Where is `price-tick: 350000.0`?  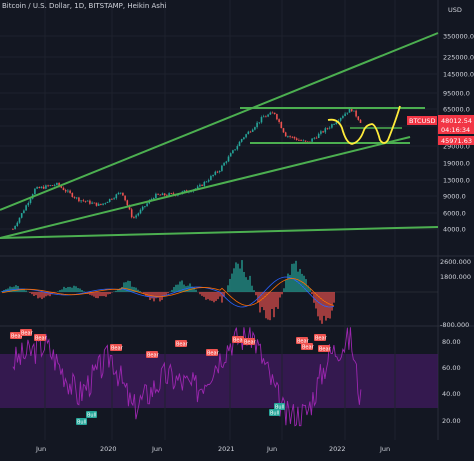
price-tick: 350000.0 is located at coordinates (458, 37).